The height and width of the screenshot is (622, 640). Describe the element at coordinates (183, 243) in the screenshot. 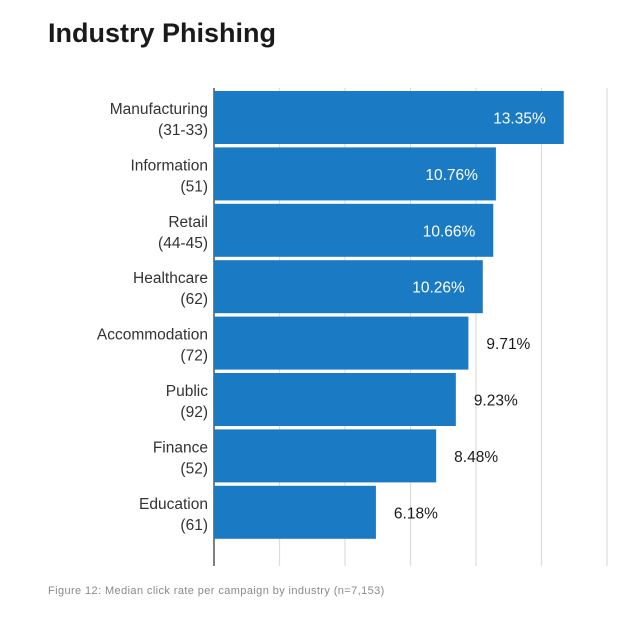

I see `category-code: (44-45)` at that location.